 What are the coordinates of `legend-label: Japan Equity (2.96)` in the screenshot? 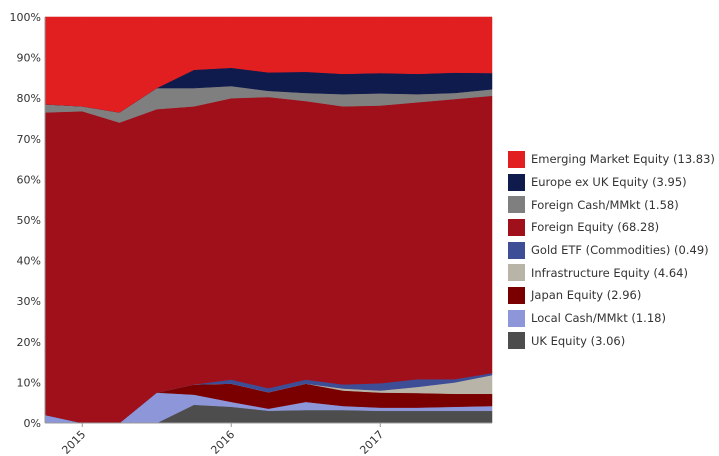 It's located at (586, 295).